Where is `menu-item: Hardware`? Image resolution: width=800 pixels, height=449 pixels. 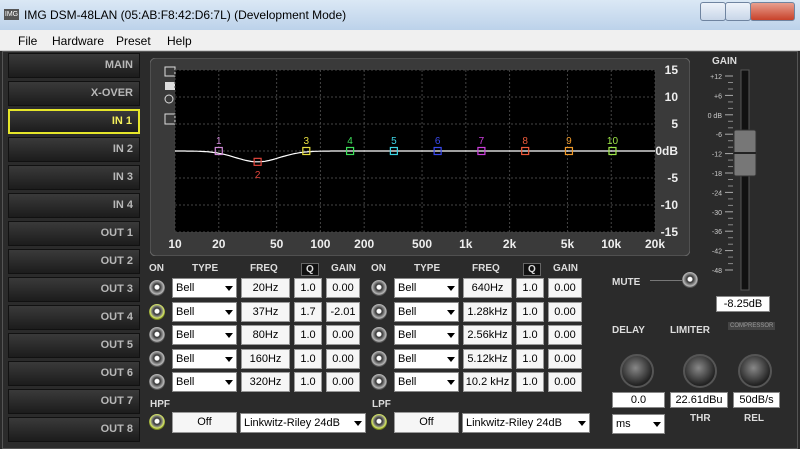 menu-item: Hardware is located at coordinates (78, 41).